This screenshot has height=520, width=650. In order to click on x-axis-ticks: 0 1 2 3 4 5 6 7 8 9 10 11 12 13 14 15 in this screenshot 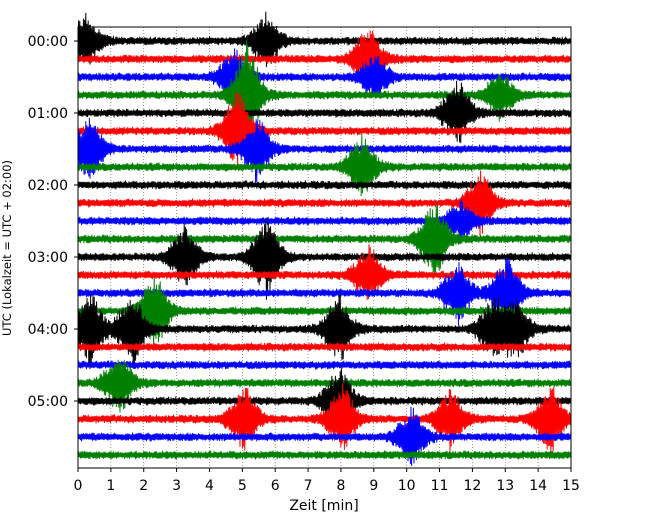, I will do `click(327, 481)`.